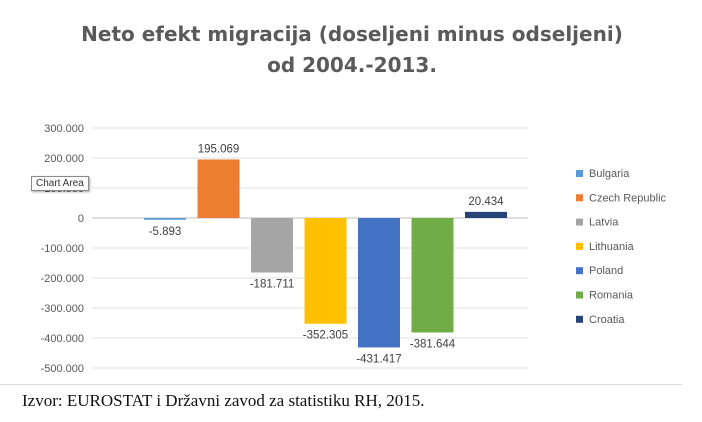 Image resolution: width=702 pixels, height=422 pixels. I want to click on y-tick-label: -500.000, so click(62, 369).